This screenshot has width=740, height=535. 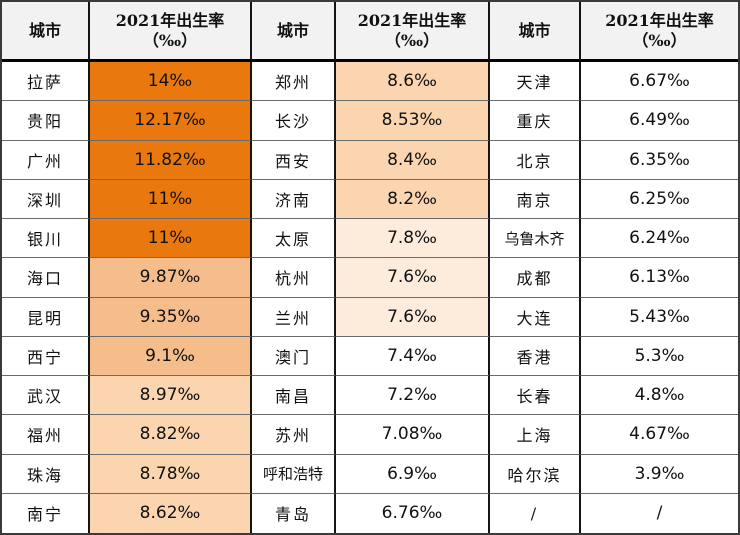 I want to click on city-cell: 广州, so click(x=46, y=160).